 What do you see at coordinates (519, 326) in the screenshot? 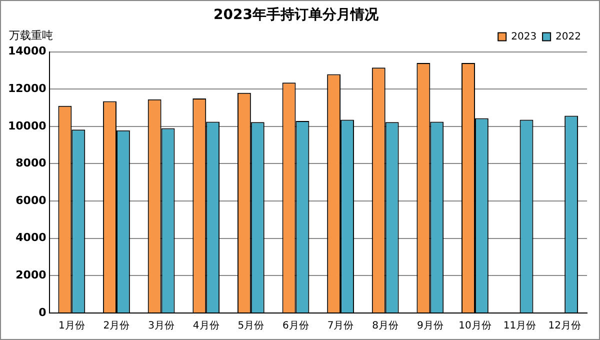
I see `x-tick-label: 11月份` at bounding box center [519, 326].